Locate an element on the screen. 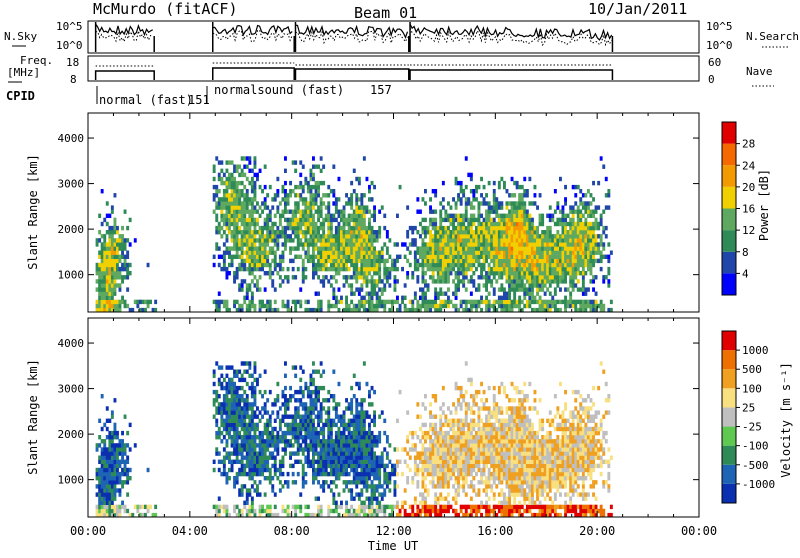 This screenshot has height=558, width=800. nsearch-line is located at coordinates (253, 36).